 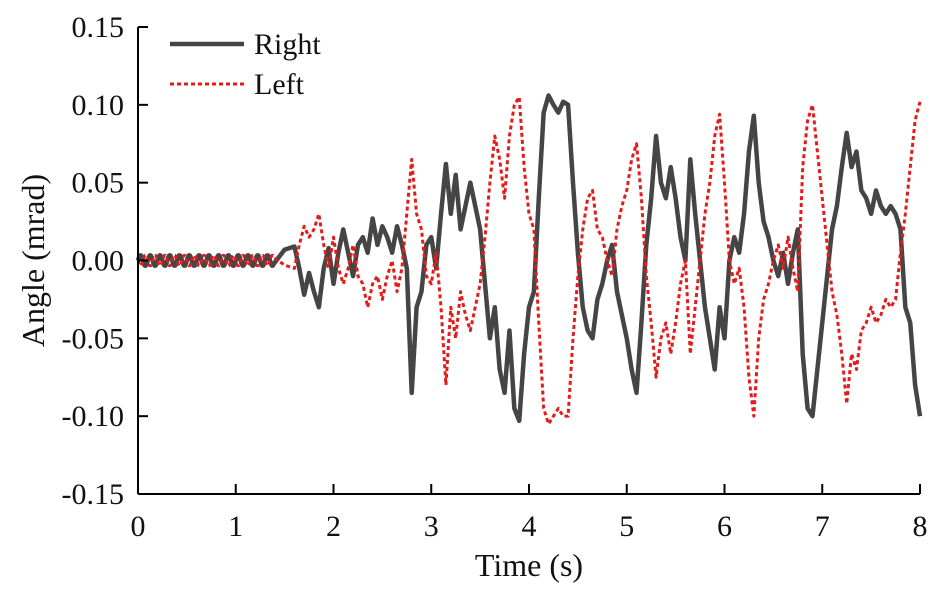 What do you see at coordinates (235, 526) in the screenshot?
I see `x-tick-label: 1` at bounding box center [235, 526].